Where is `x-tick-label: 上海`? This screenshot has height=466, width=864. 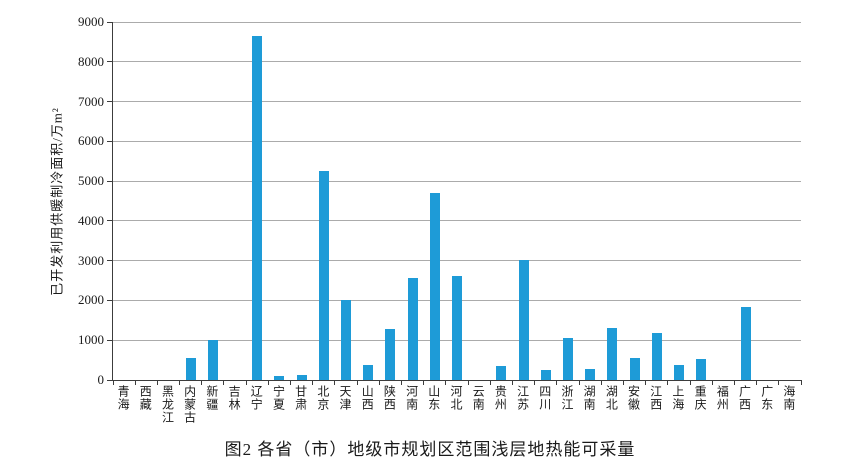
x-tick-label: 上海 is located at coordinates (677, 398).